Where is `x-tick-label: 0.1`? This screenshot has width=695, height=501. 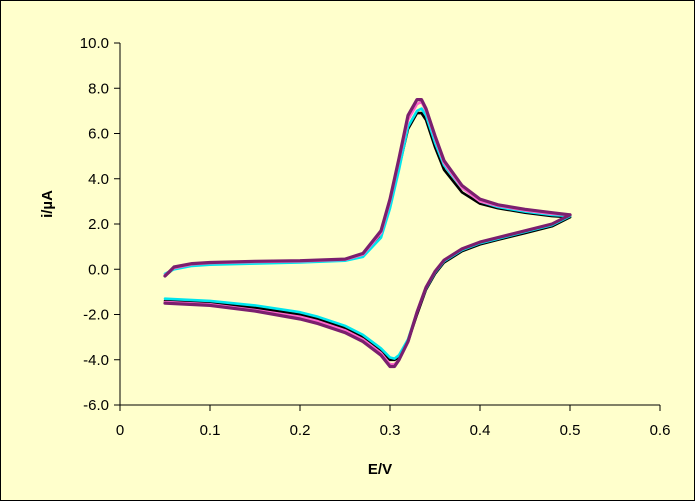
x-tick-label: 0.1 is located at coordinates (210, 430).